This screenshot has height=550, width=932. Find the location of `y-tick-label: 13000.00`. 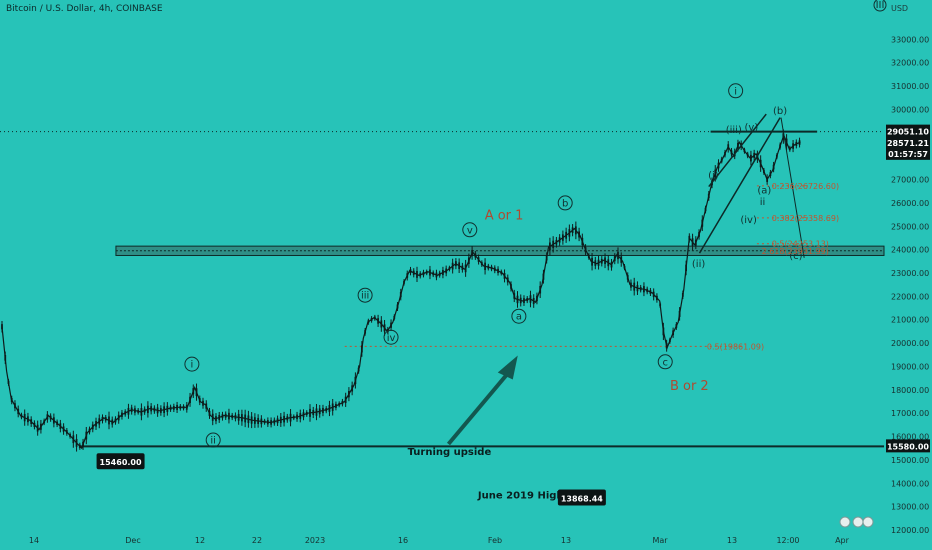

y-tick-label: 13000.00 is located at coordinates (910, 507).